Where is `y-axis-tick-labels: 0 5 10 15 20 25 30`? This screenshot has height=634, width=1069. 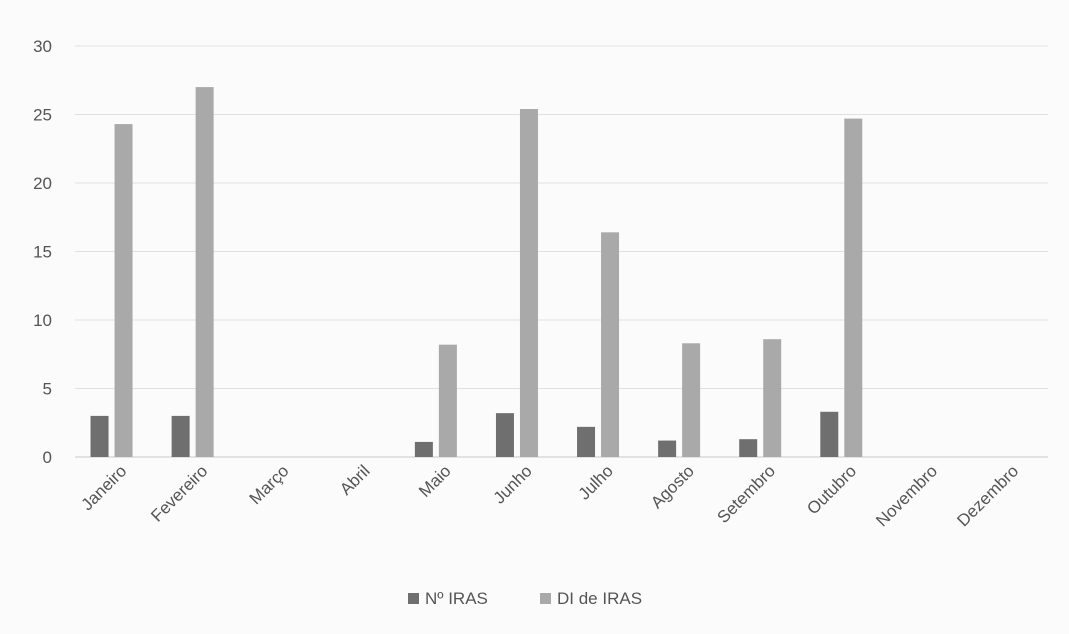
y-axis-tick-labels: 0 5 10 15 20 25 30 is located at coordinates (42, 252).